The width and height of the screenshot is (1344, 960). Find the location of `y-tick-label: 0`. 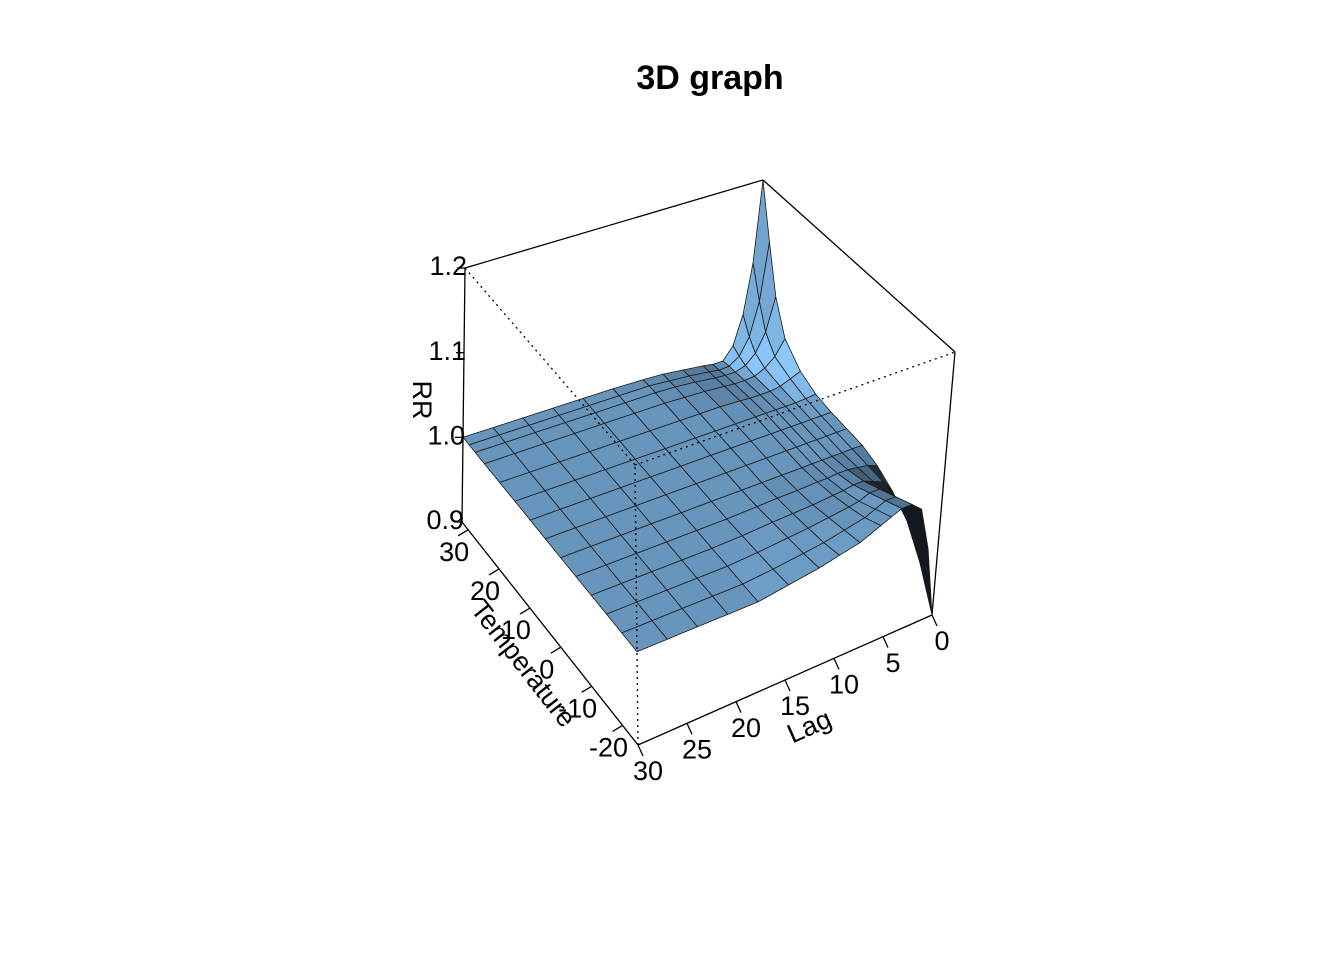

y-tick-label: 0 is located at coordinates (941, 641).